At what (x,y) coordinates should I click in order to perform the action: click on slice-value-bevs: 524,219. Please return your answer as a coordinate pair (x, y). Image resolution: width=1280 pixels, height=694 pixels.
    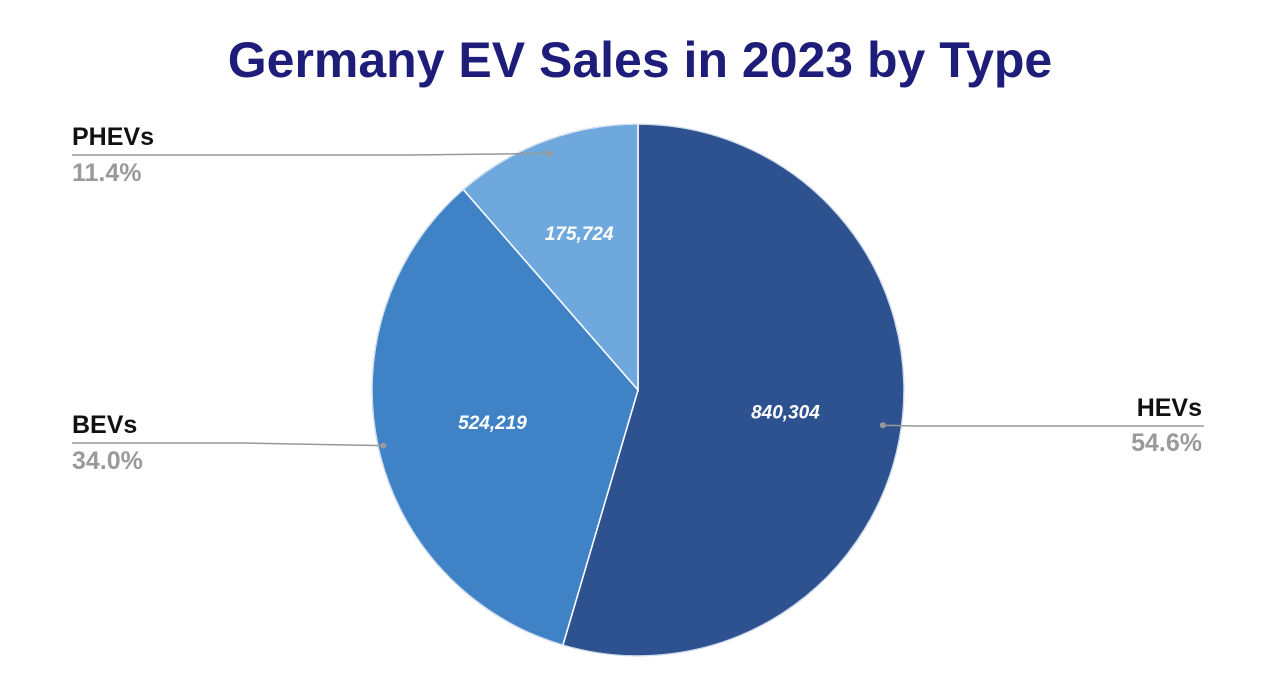
    Looking at the image, I should click on (492, 423).